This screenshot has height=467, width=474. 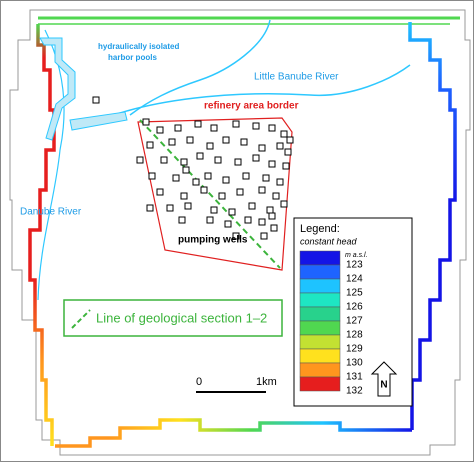 What do you see at coordinates (354, 279) in the screenshot?
I see `legend-value: 124` at bounding box center [354, 279].